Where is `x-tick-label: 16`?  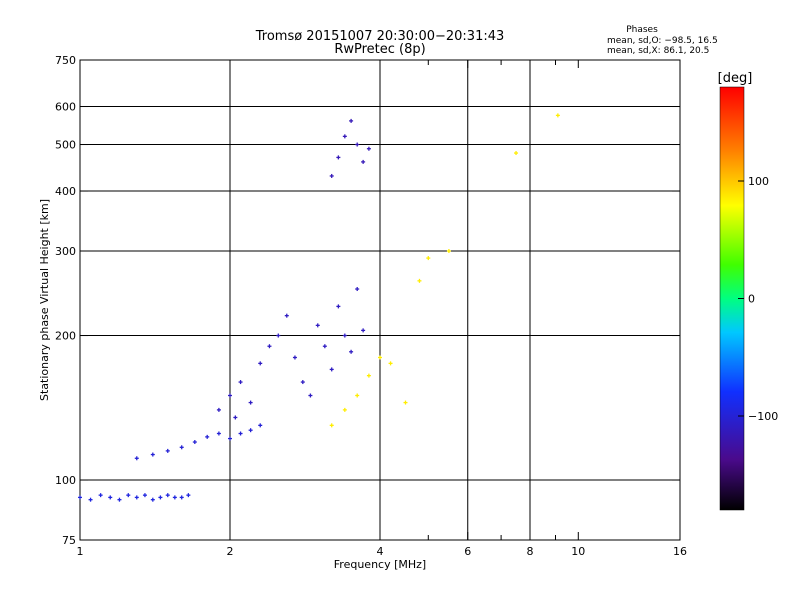
x-tick-label: 16 is located at coordinates (680, 551).